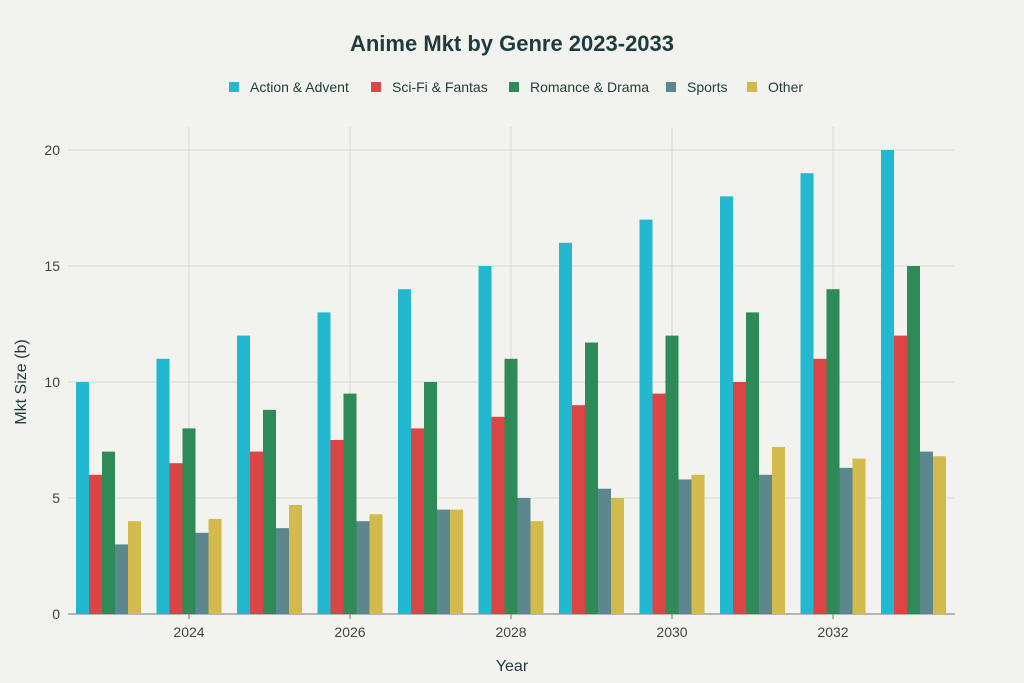 The height and width of the screenshot is (683, 1024). I want to click on bar-sci-fi-fantas-2025, so click(256, 532).